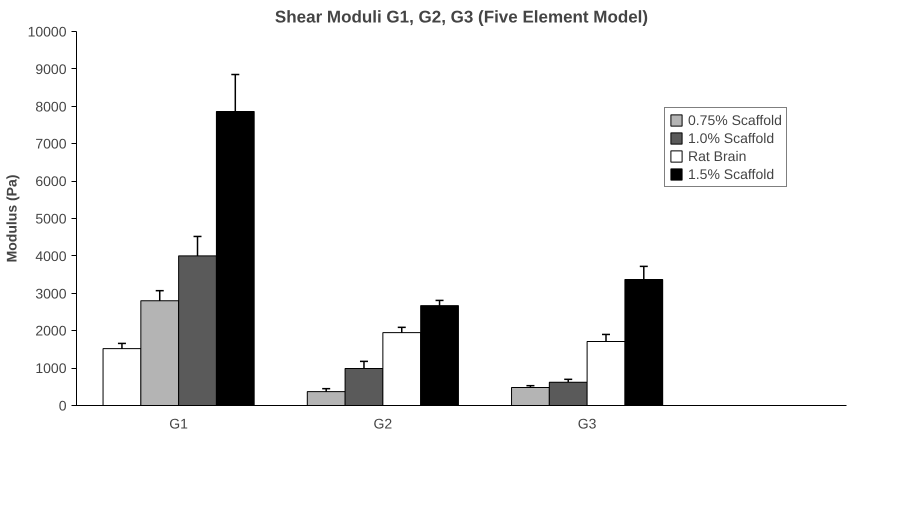  Describe the element at coordinates (587, 424) in the screenshot. I see `x-tick-label: G3` at that location.